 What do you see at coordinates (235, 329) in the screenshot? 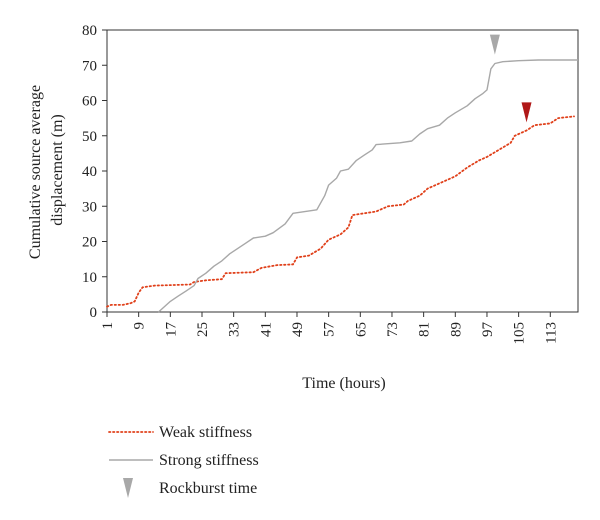
I see `x-tick-label: 33` at bounding box center [235, 329].